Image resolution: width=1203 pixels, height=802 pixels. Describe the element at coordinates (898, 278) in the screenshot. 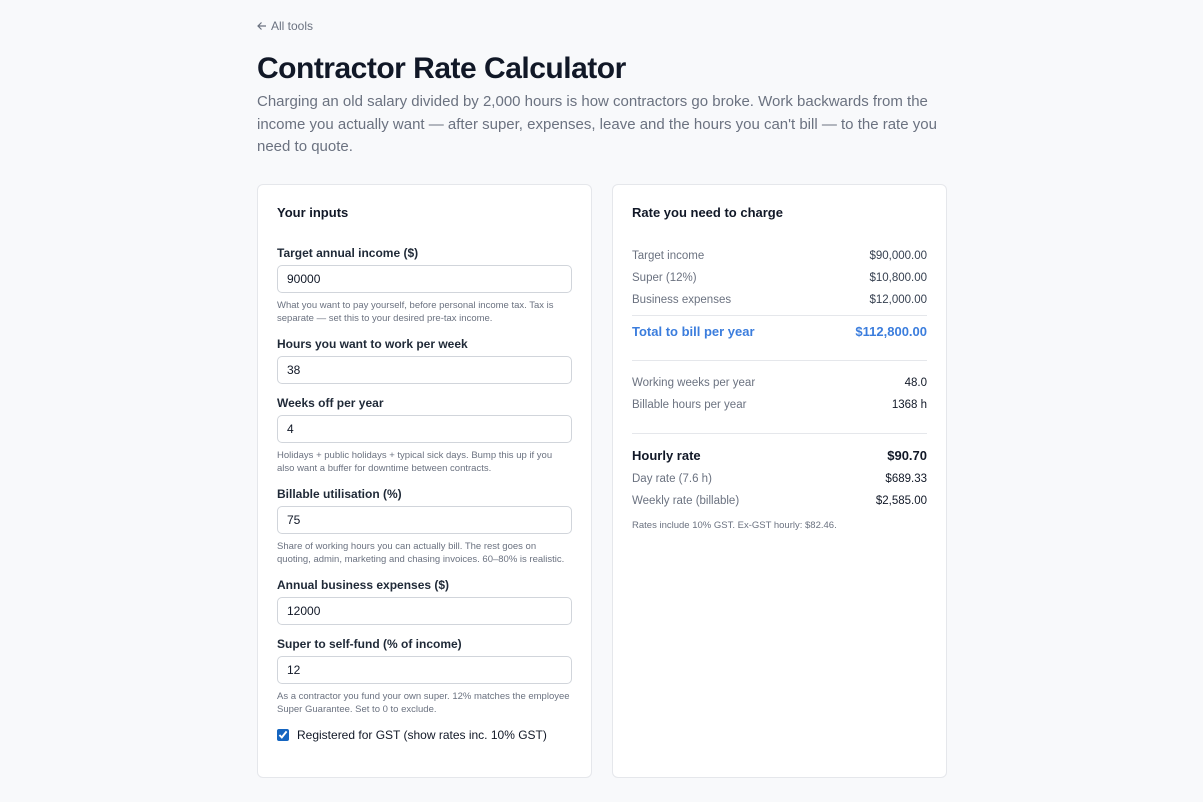

I see `result-value: $10,800.00` at that location.